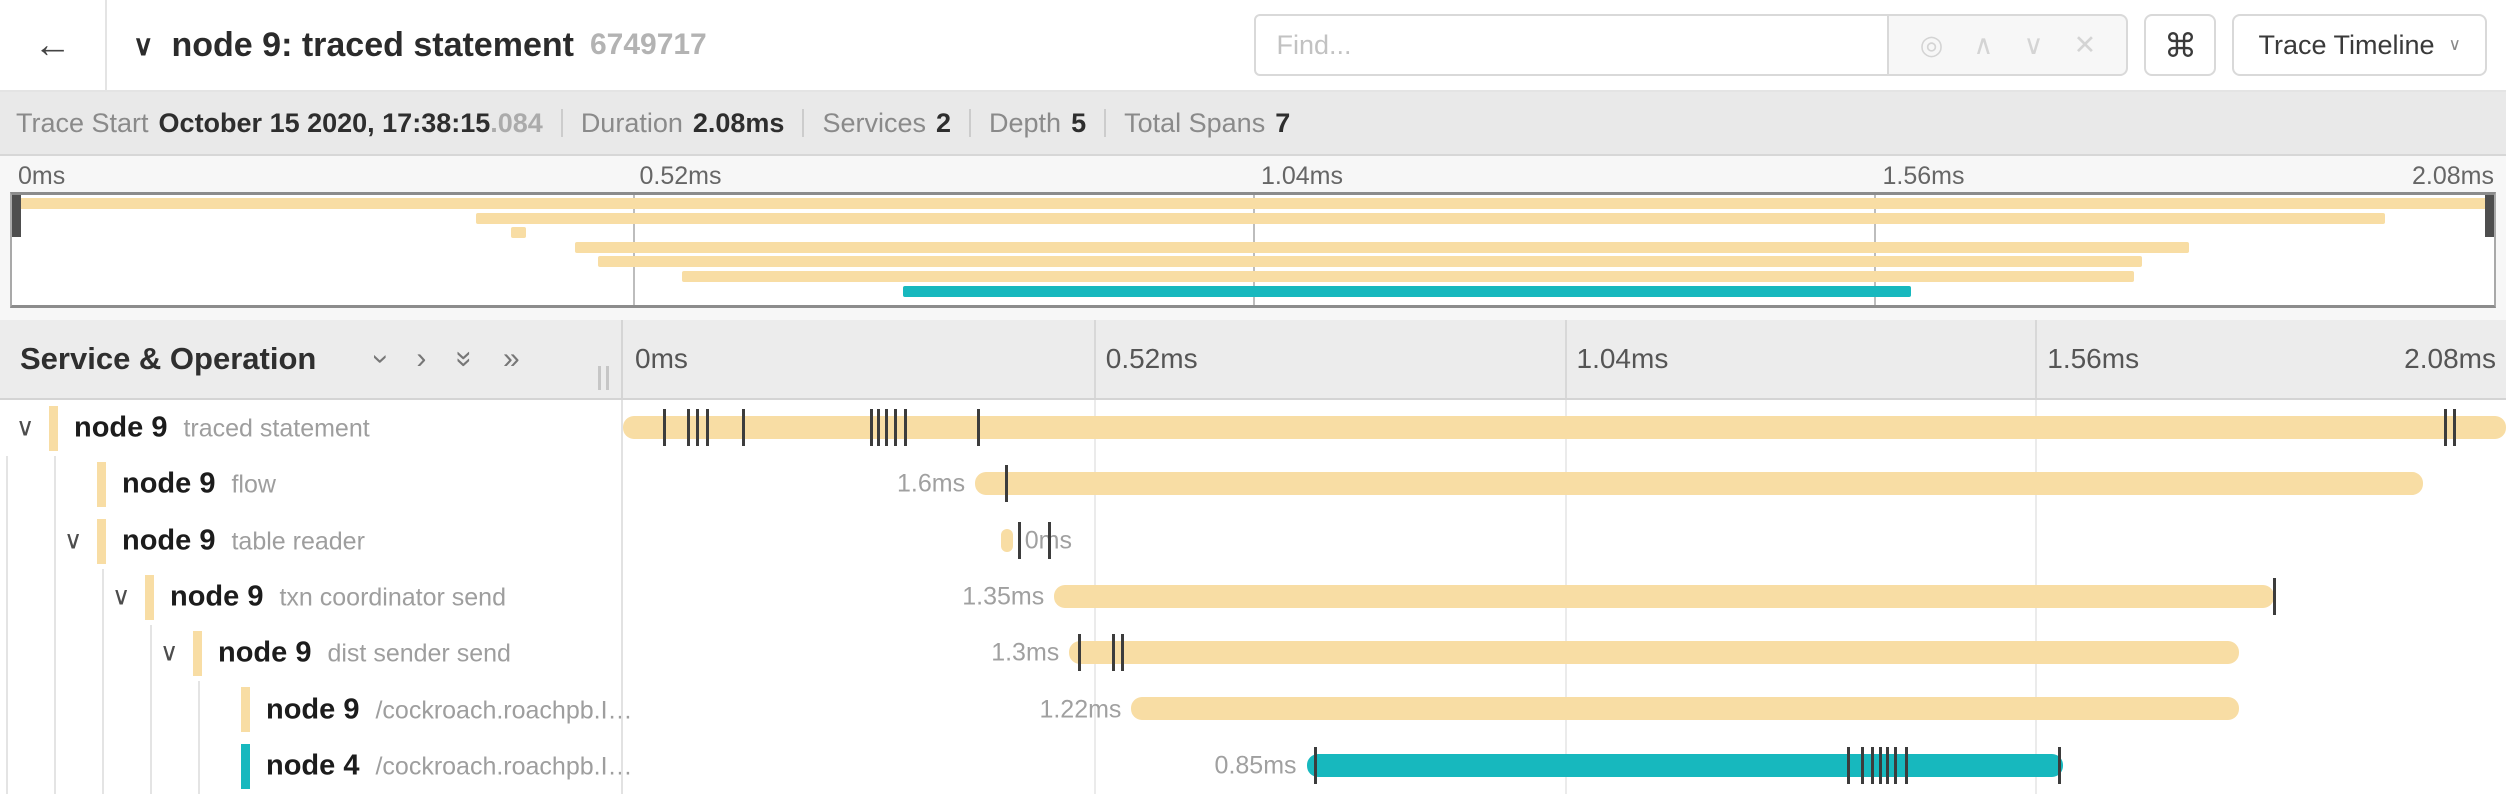 This screenshot has width=2506, height=794. I want to click on trace-title-wrap: ∨ node 9: traced statement 6749717, so click(407, 45).